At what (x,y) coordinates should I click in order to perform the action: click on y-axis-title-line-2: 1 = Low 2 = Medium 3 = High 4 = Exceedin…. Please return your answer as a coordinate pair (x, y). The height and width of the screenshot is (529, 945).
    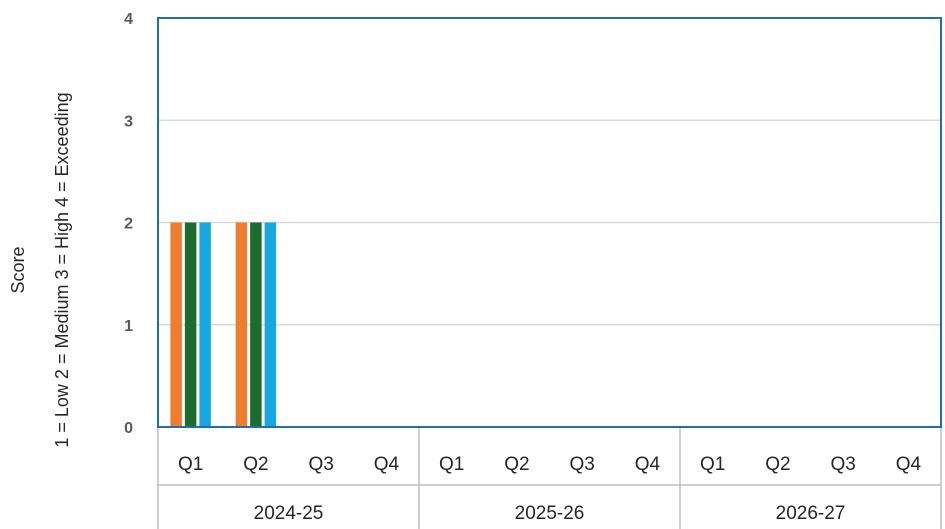
    Looking at the image, I should click on (62, 269).